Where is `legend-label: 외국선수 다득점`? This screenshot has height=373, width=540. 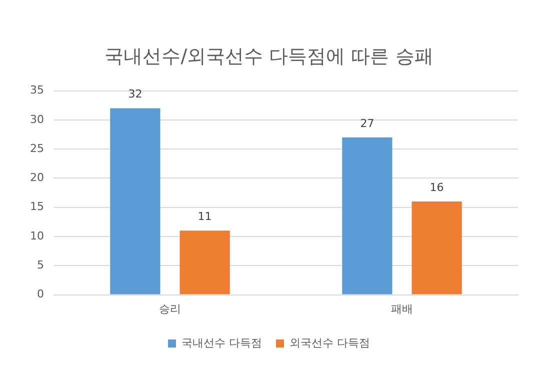
legend-label: 외국선수 다득점 is located at coordinates (330, 343).